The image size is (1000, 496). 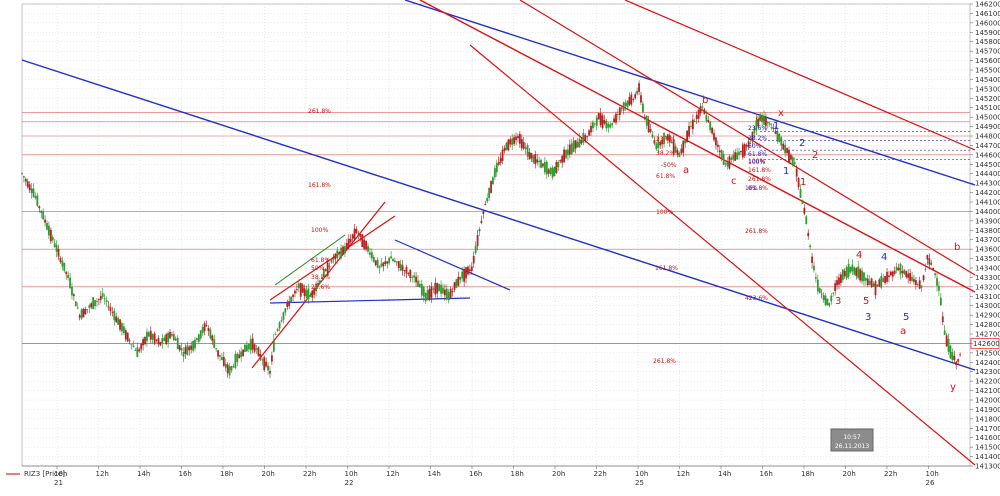 What do you see at coordinates (987, 80) in the screenshot?
I see `y-tick-label: 145400` at bounding box center [987, 80].